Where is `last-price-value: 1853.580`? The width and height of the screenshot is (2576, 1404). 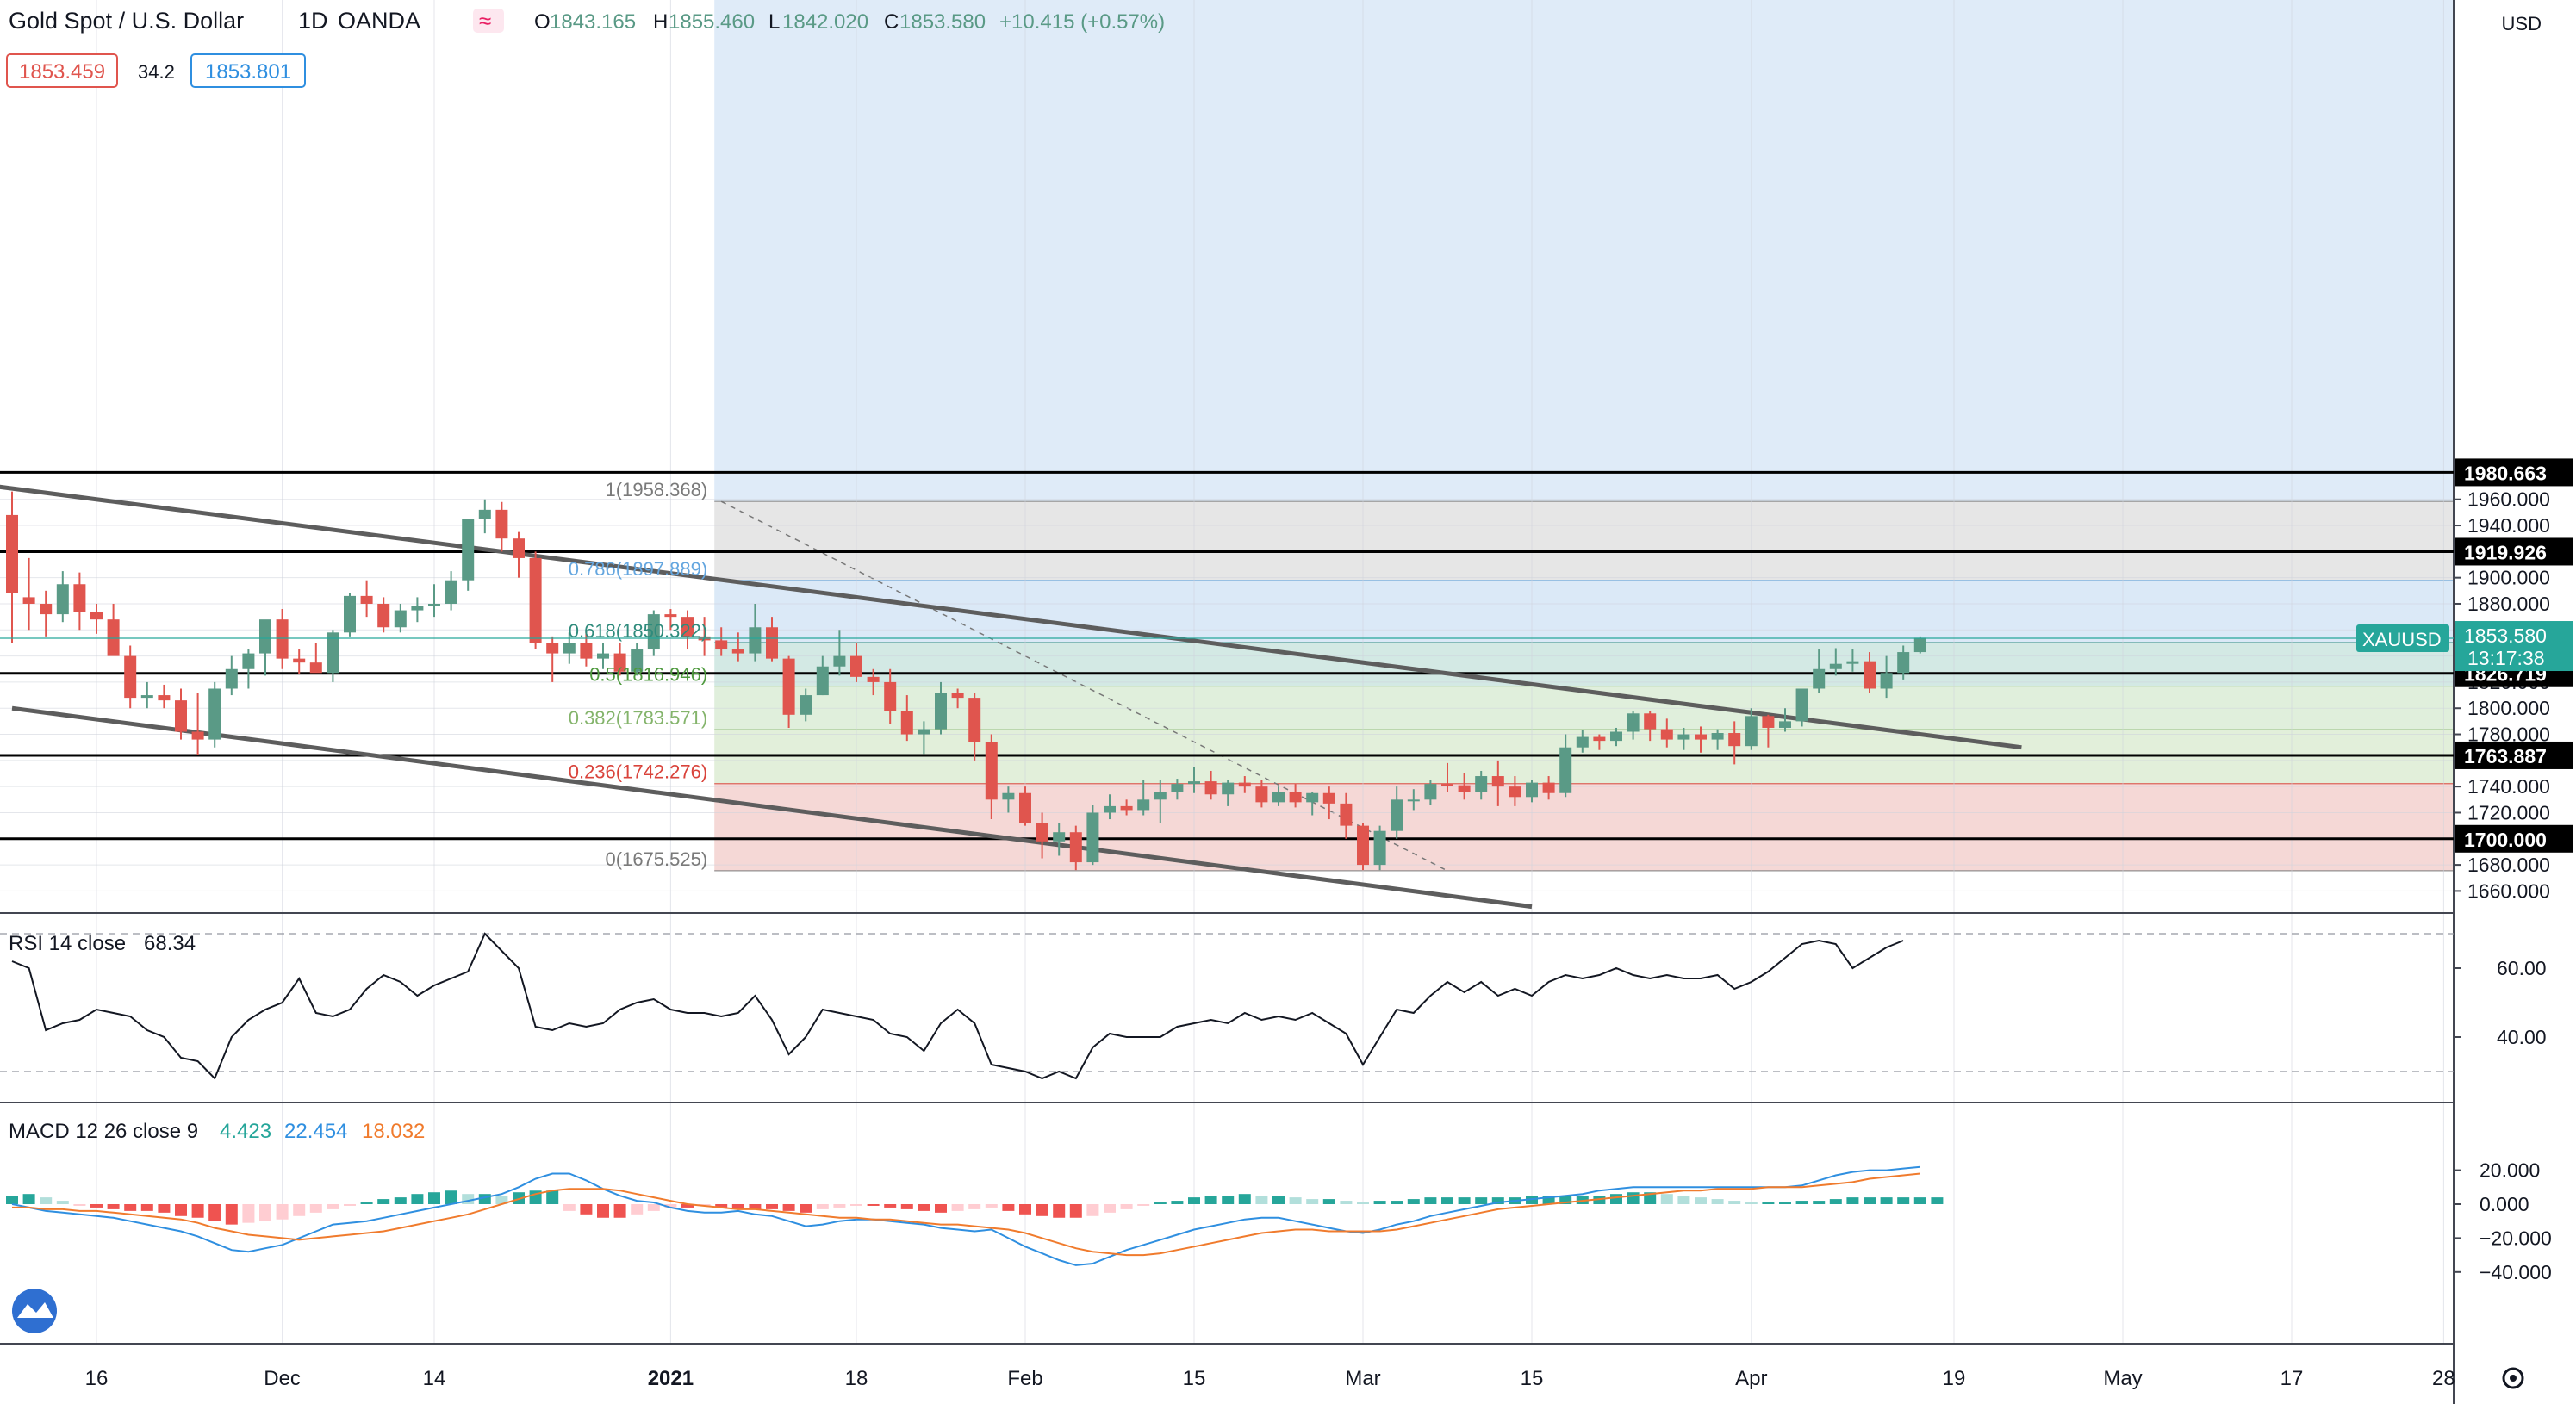 last-price-value: 1853.580 is located at coordinates (2506, 635).